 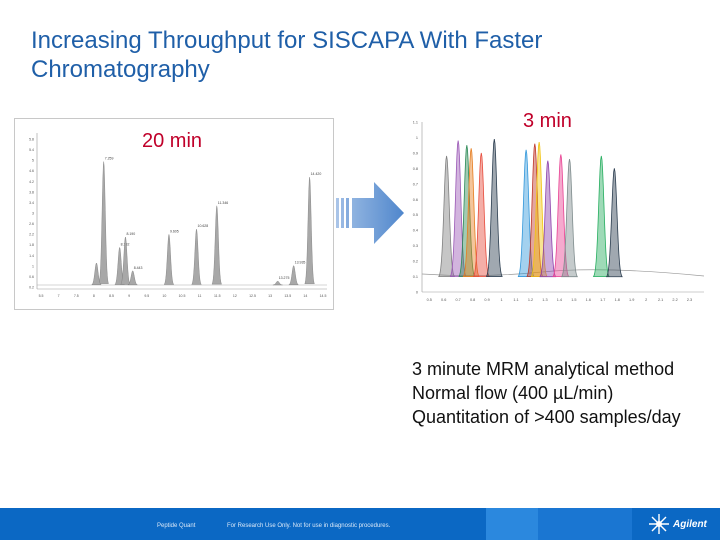 What do you see at coordinates (235, 296) in the screenshot?
I see `x-tick-label: 12` at bounding box center [235, 296].